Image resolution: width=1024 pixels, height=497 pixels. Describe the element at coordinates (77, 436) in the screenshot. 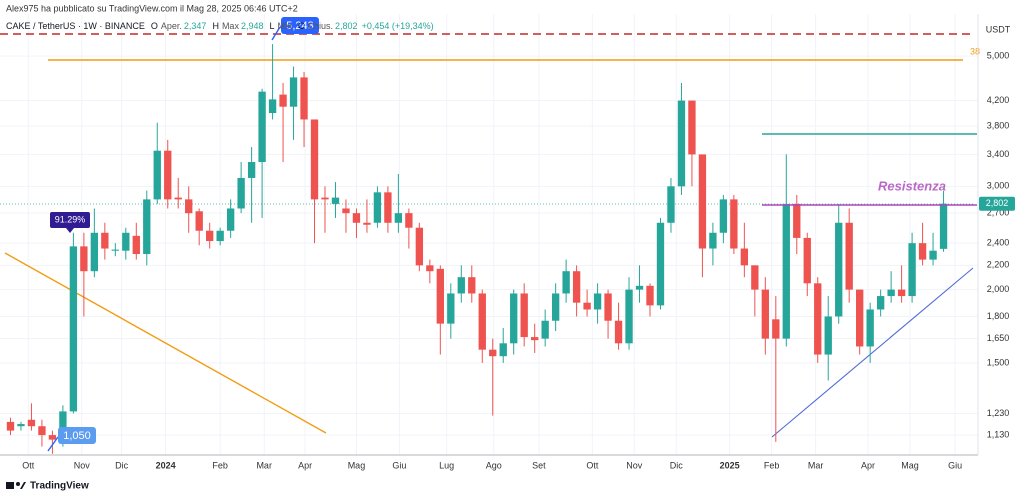

I see `low-label: 1,050` at that location.